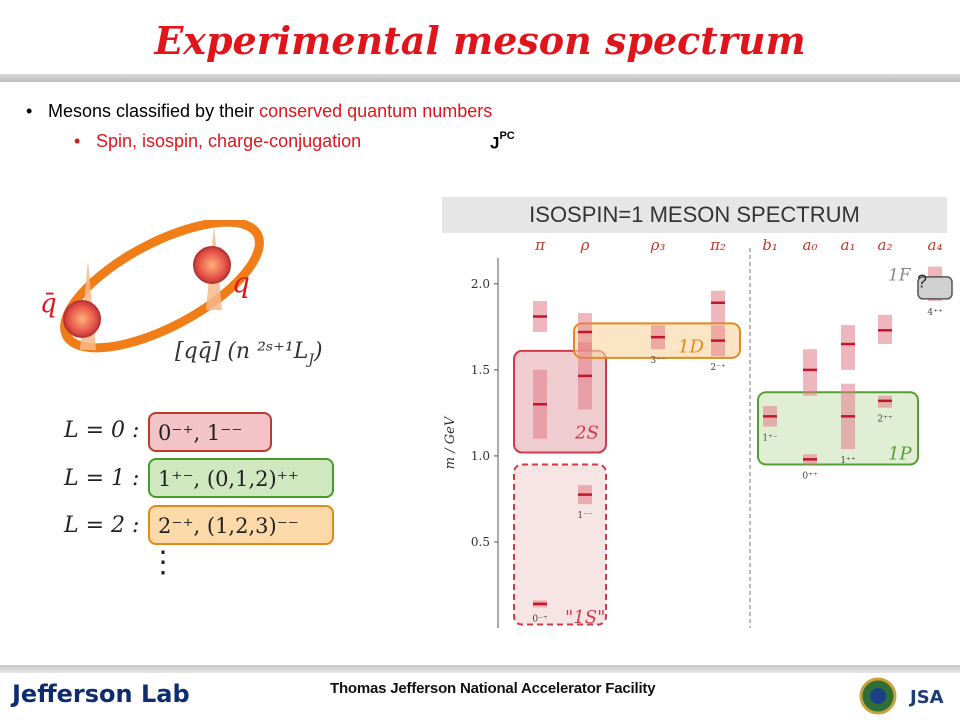 The image size is (960, 720). What do you see at coordinates (210, 432) in the screenshot?
I see `L0-states: 0⁻⁺, 1⁻⁻` at bounding box center [210, 432].